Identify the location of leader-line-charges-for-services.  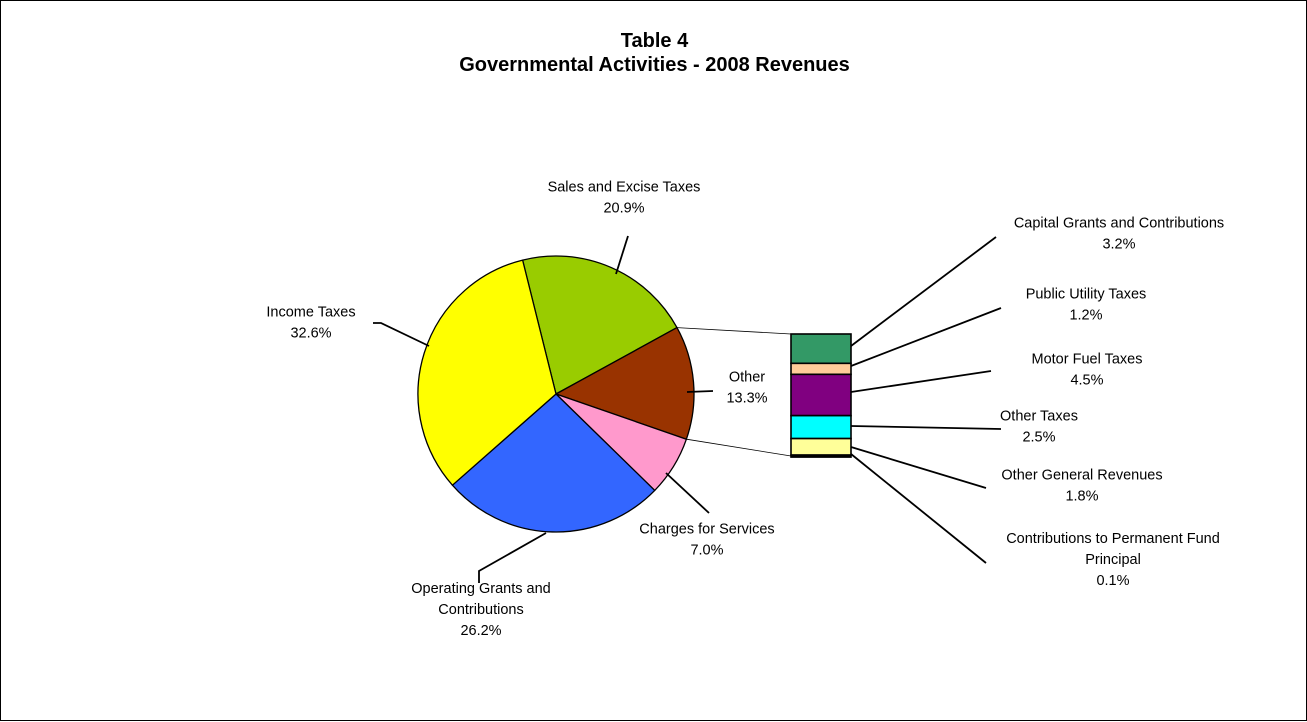
(687, 493).